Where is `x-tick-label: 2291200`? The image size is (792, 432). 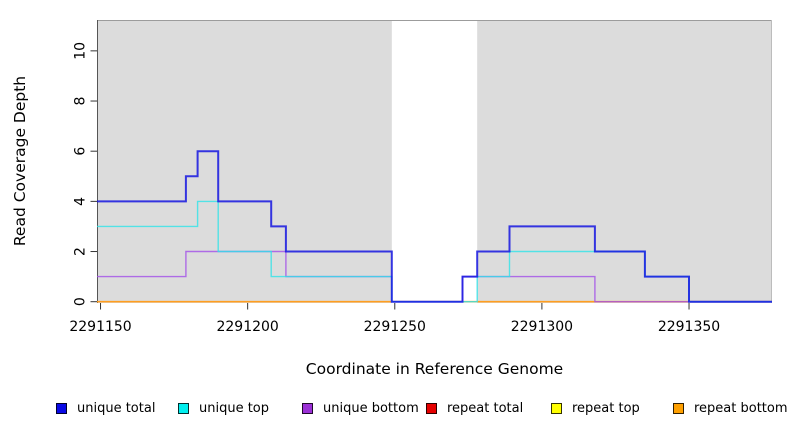
x-tick-label: 2291200 is located at coordinates (247, 327).